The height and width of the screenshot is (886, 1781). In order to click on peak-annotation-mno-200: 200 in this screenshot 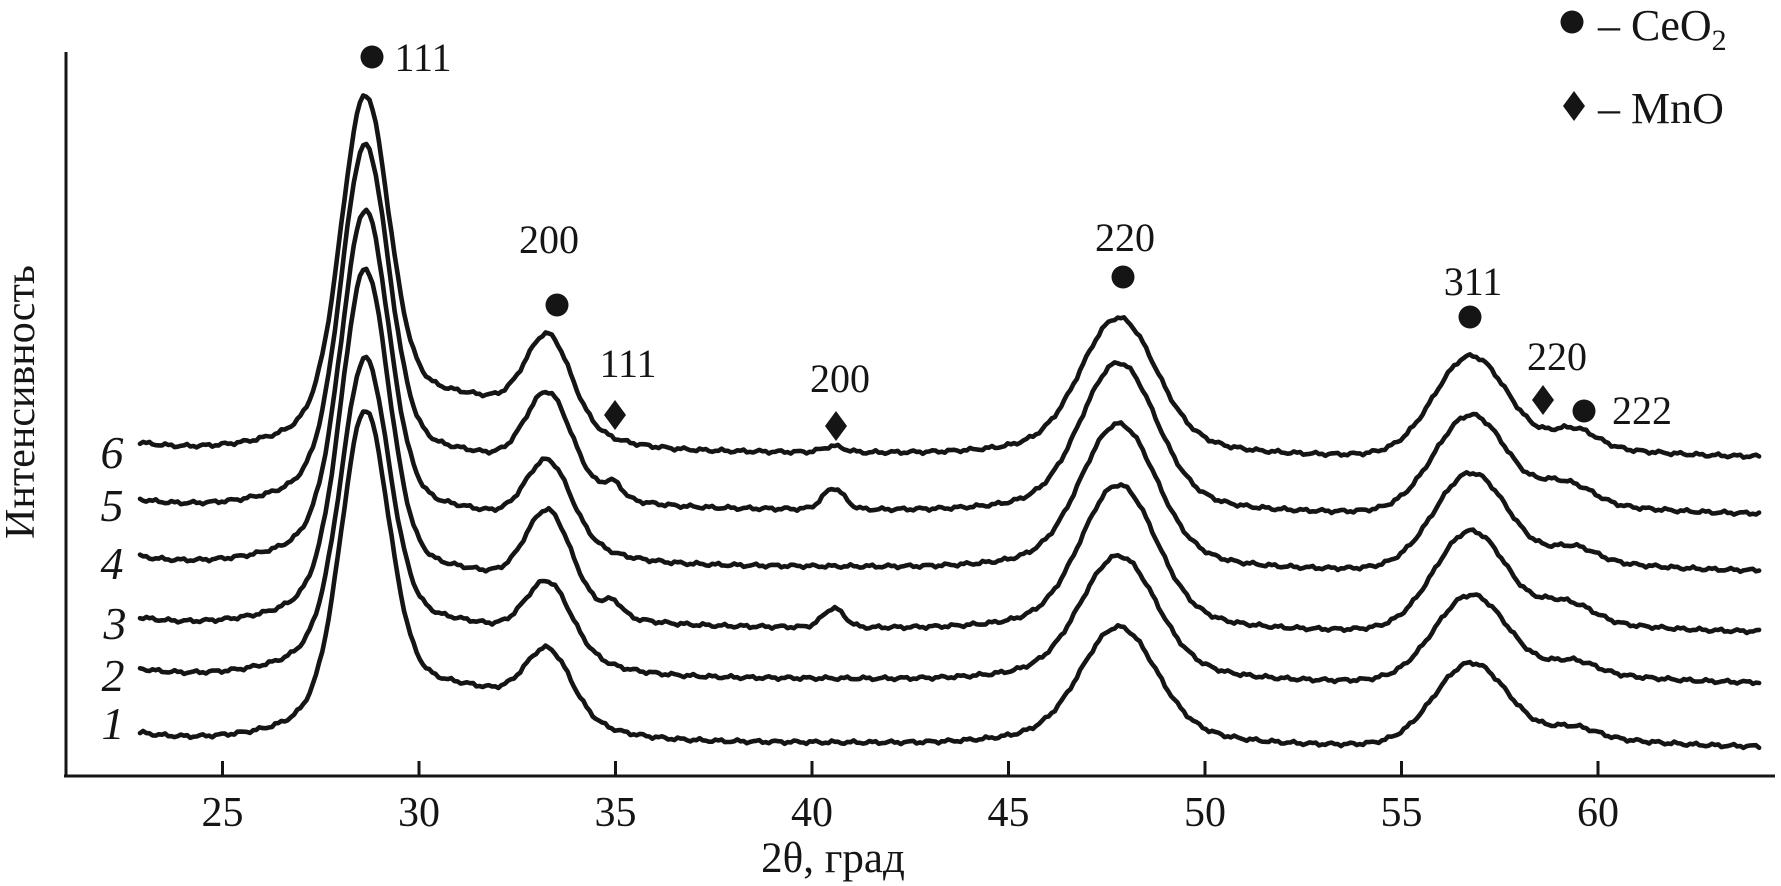, I will do `click(840, 398)`.